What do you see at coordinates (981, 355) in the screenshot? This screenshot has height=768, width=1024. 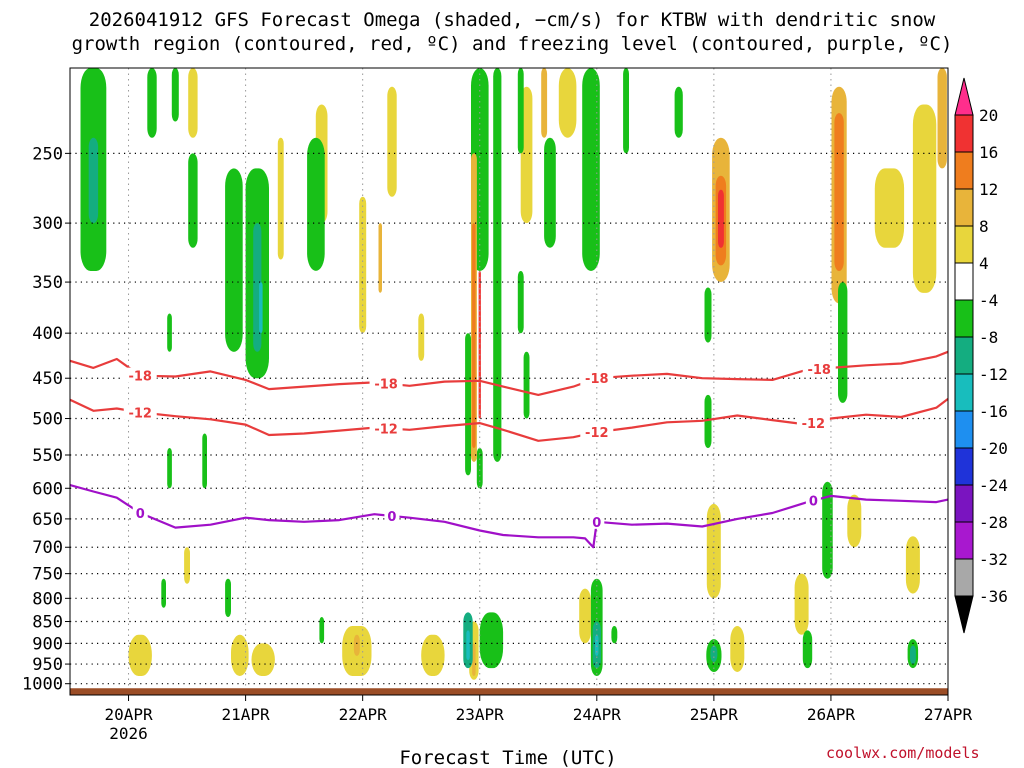 I see `colorbar-legend: 20 16 12 8 4 -4 -8 -12 -16 -20 -24 -28 -32 -36` at bounding box center [981, 355].